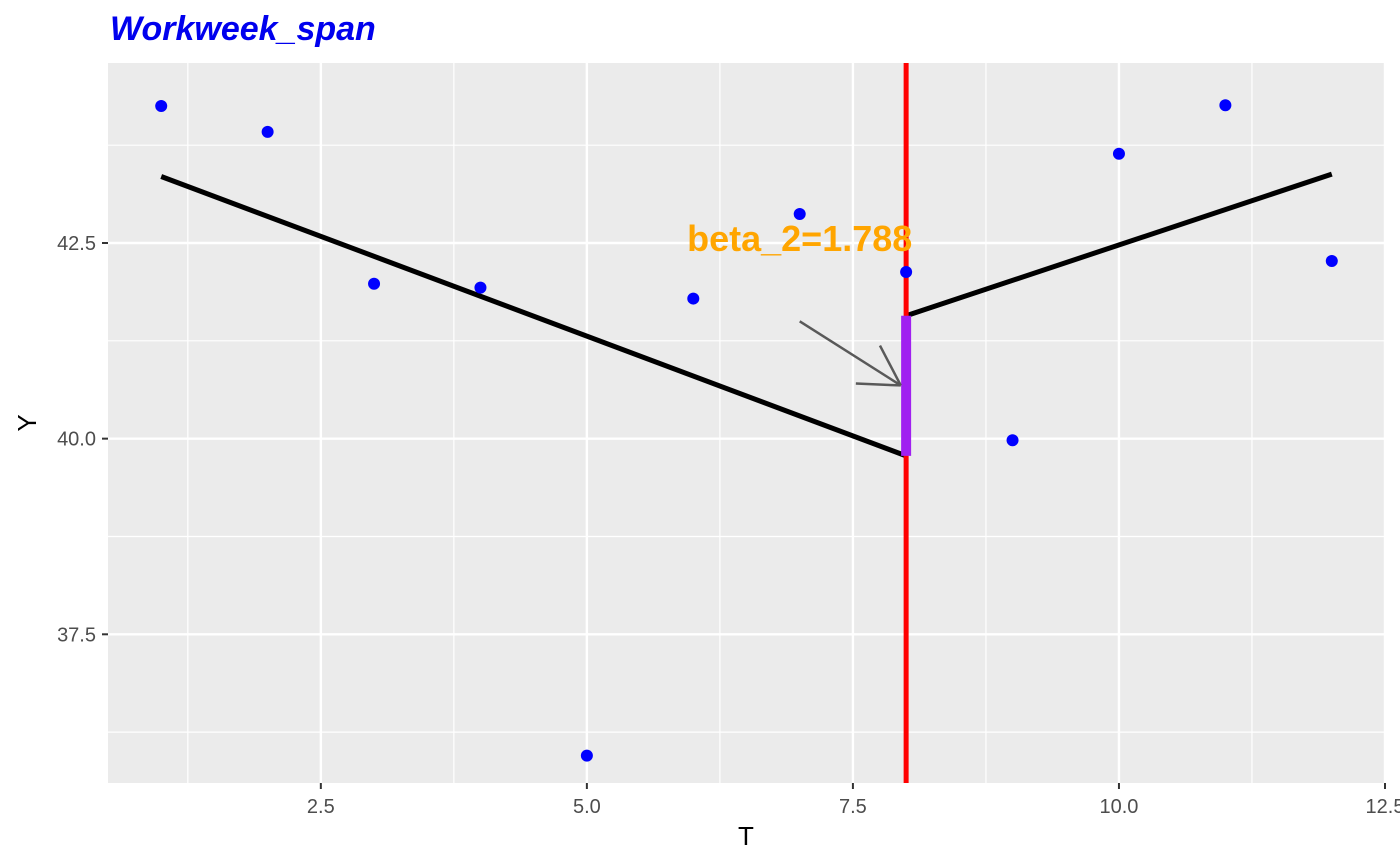 This screenshot has height=866, width=1400. Describe the element at coordinates (243, 29) in the screenshot. I see `chart-title: Workweek_span` at that location.